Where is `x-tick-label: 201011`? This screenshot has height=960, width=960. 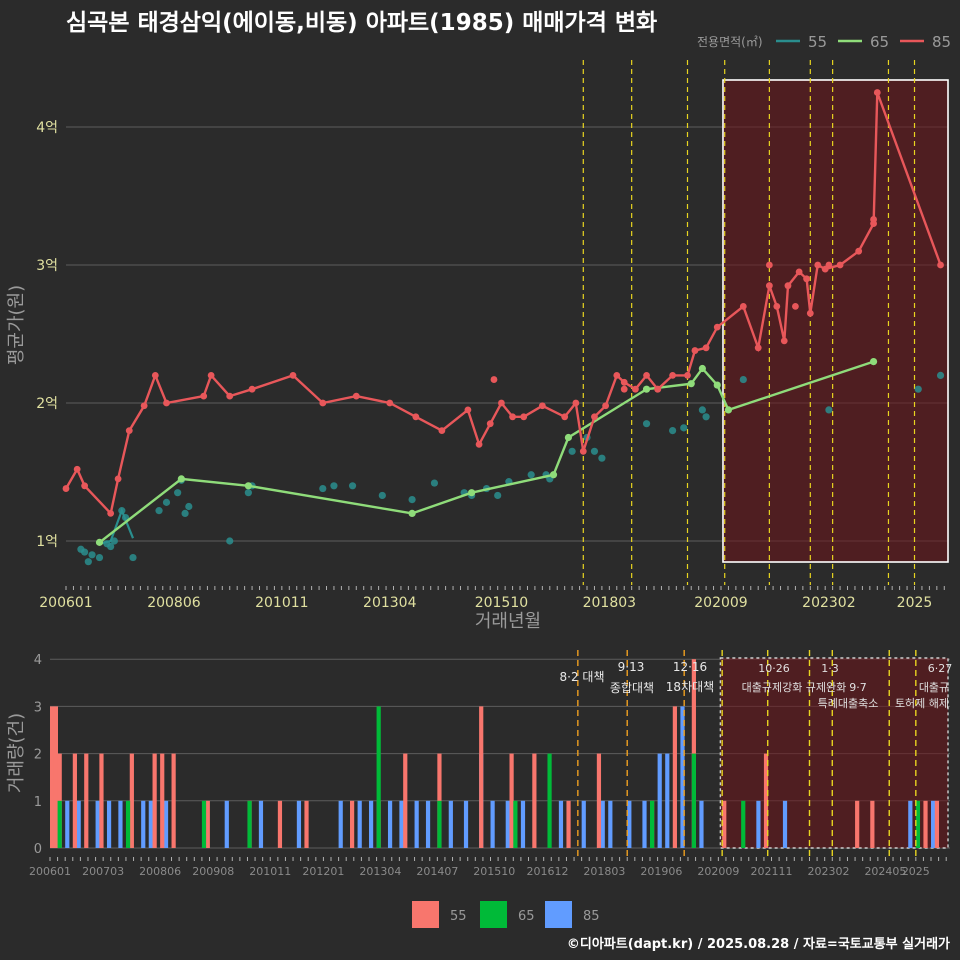 x-tick-label: 201011 is located at coordinates (281, 603).